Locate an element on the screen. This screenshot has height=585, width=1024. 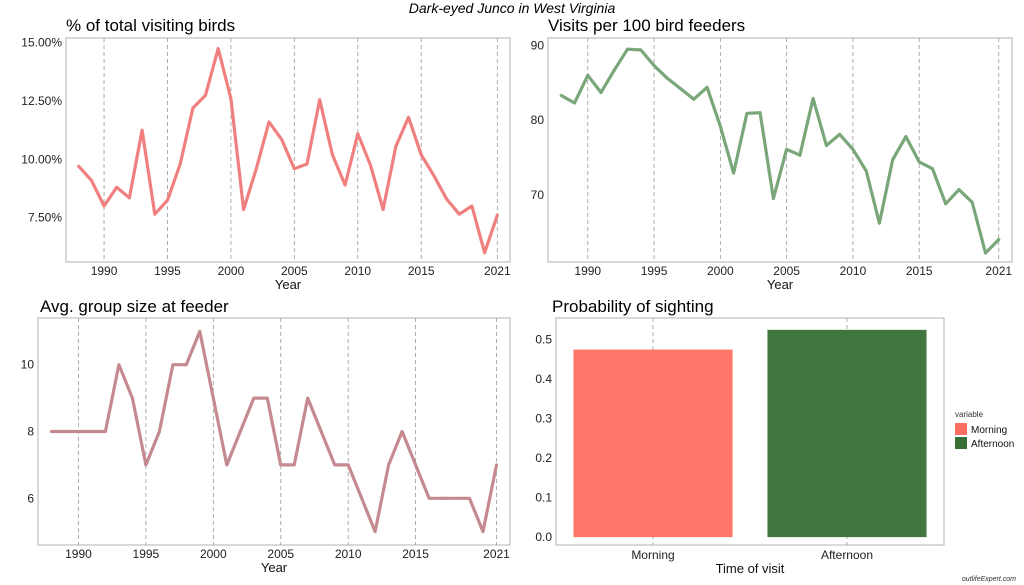
y-tick-label: 0.2 is located at coordinates (543, 458).